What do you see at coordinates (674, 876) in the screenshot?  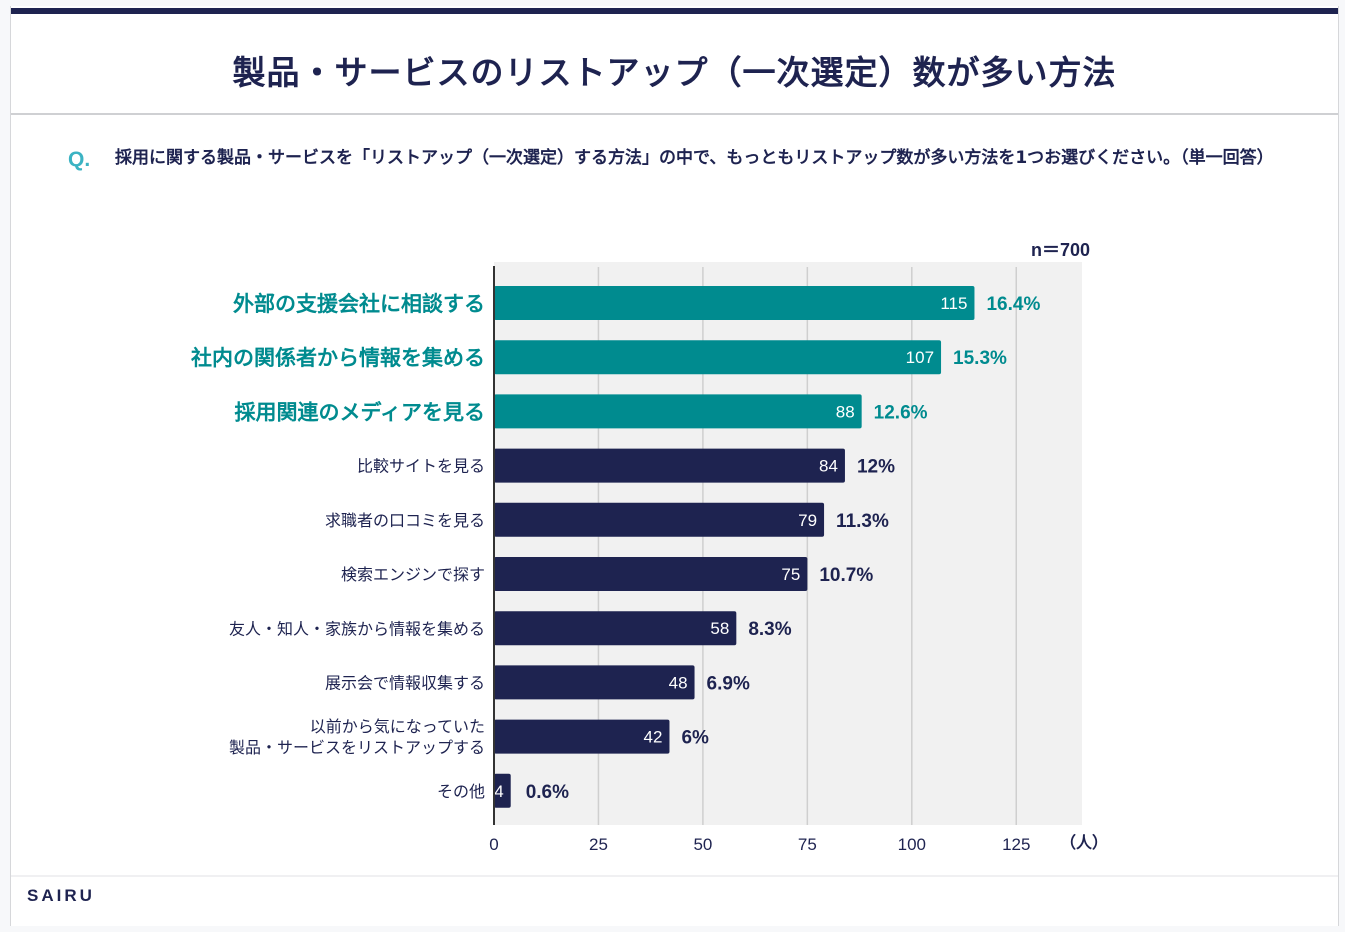 I see `footer-divider` at bounding box center [674, 876].